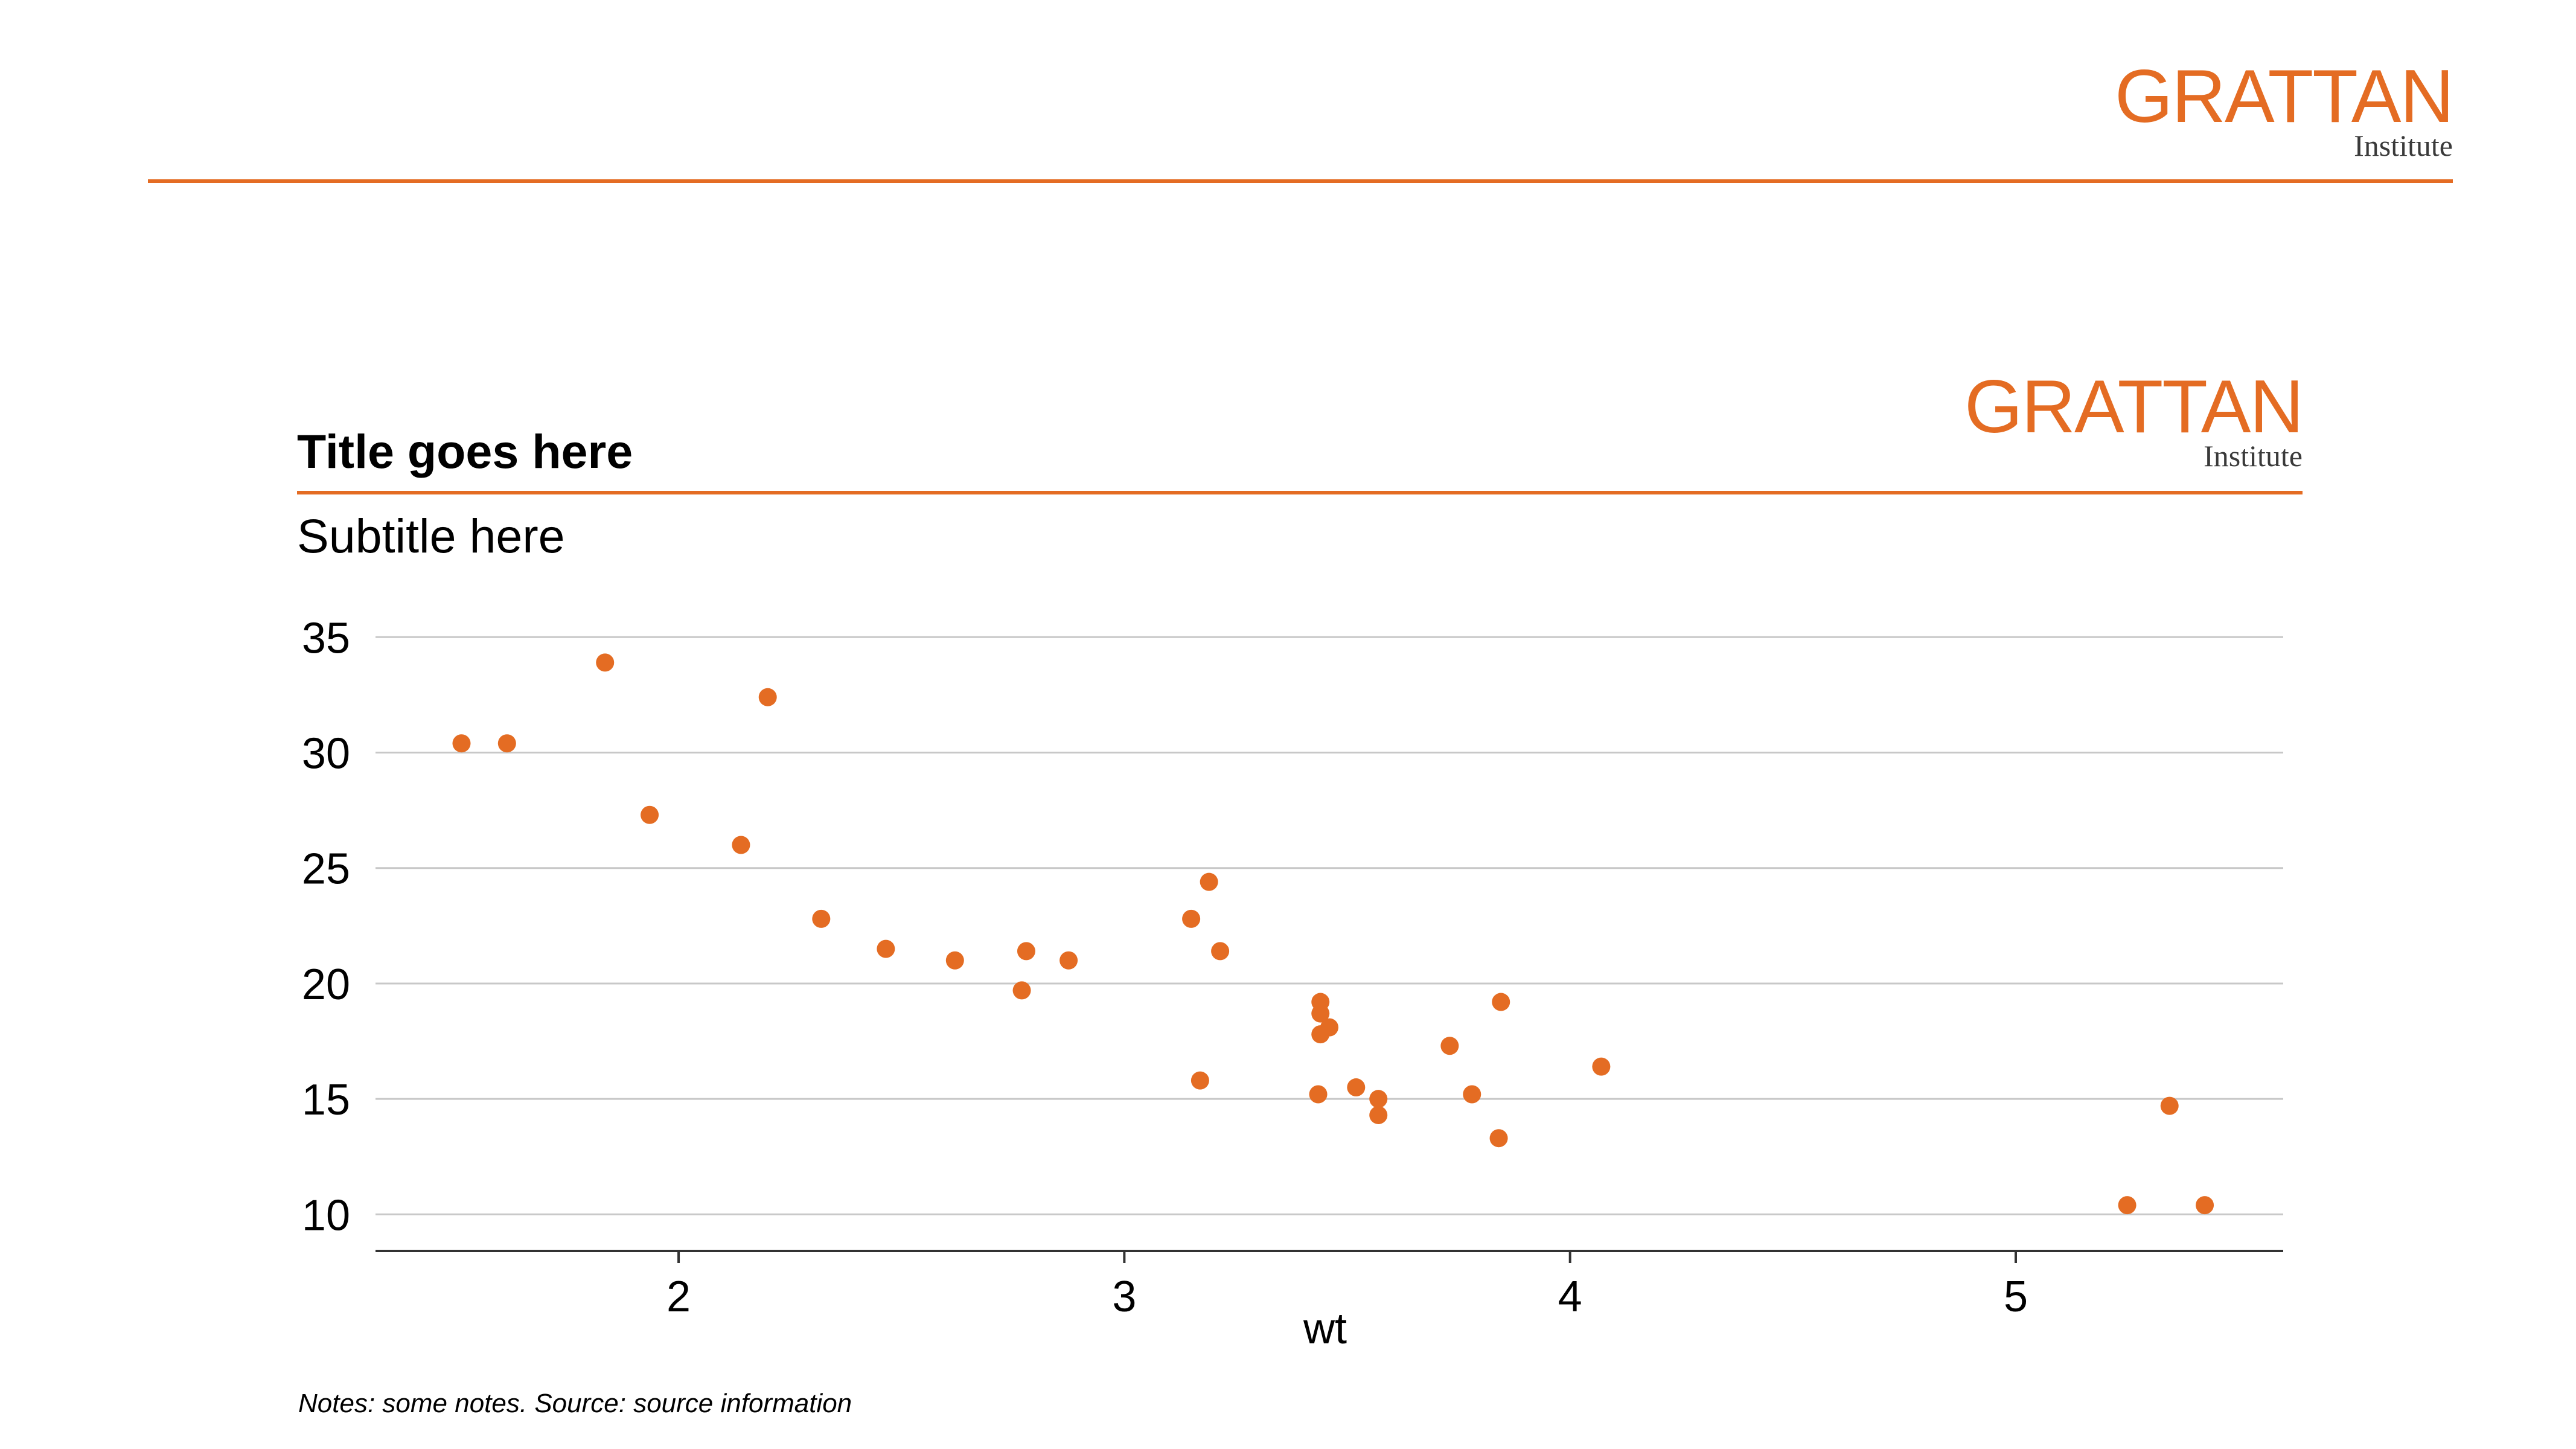 This screenshot has height=1449, width=2576. What do you see at coordinates (580, 1404) in the screenshot?
I see `source-label: Source:` at bounding box center [580, 1404].